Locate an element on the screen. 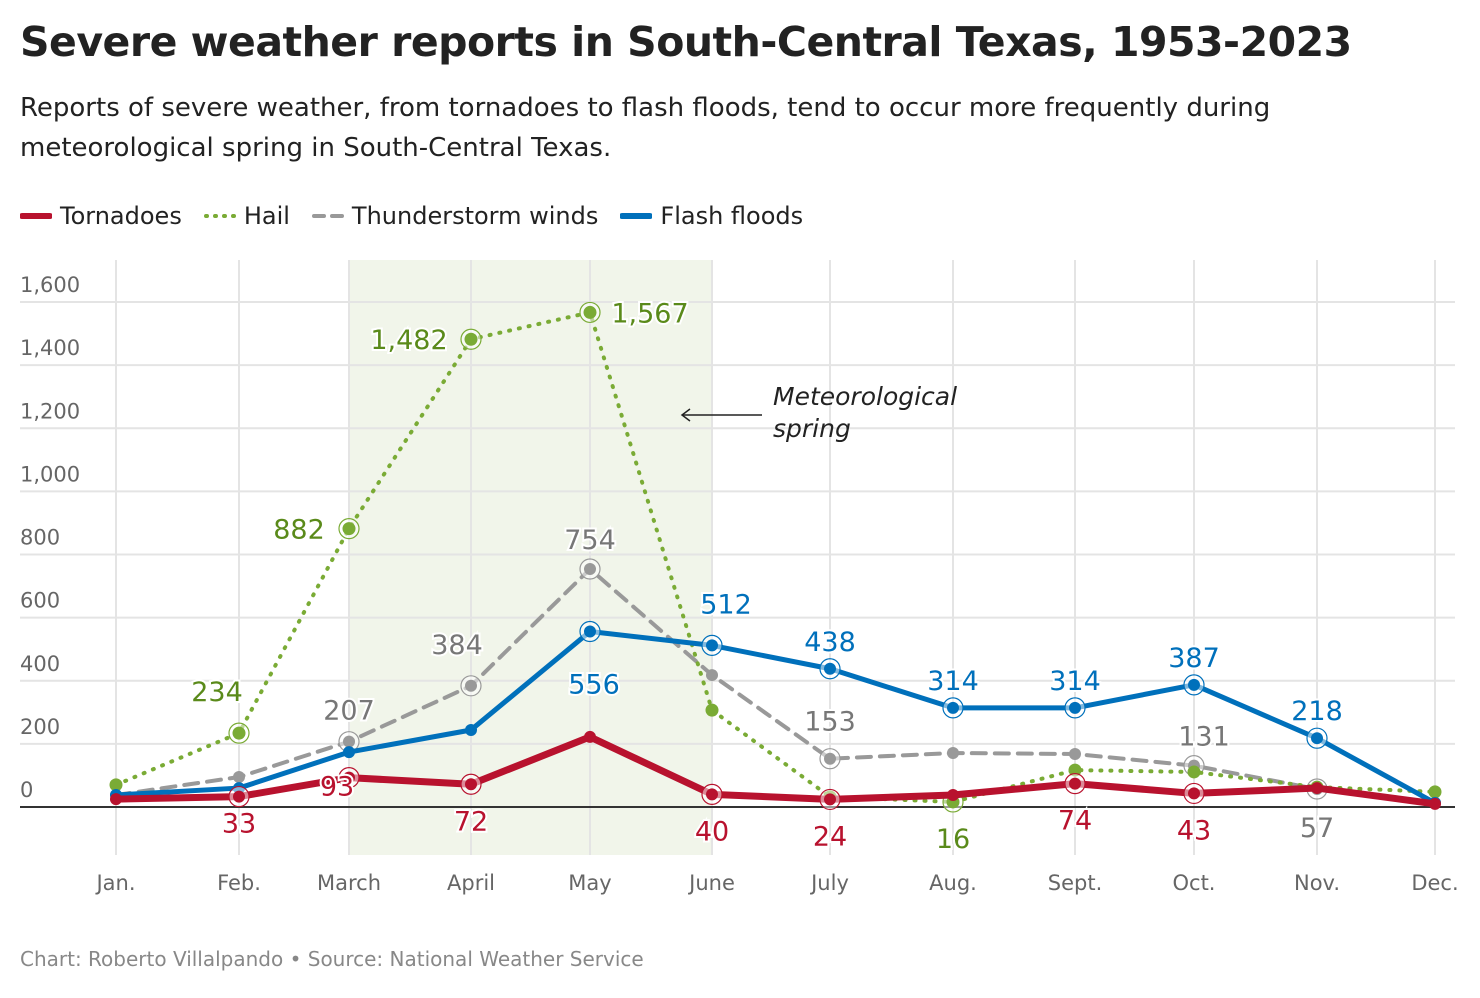 The image size is (1480, 998). x-tick-label: April is located at coordinates (471, 883).